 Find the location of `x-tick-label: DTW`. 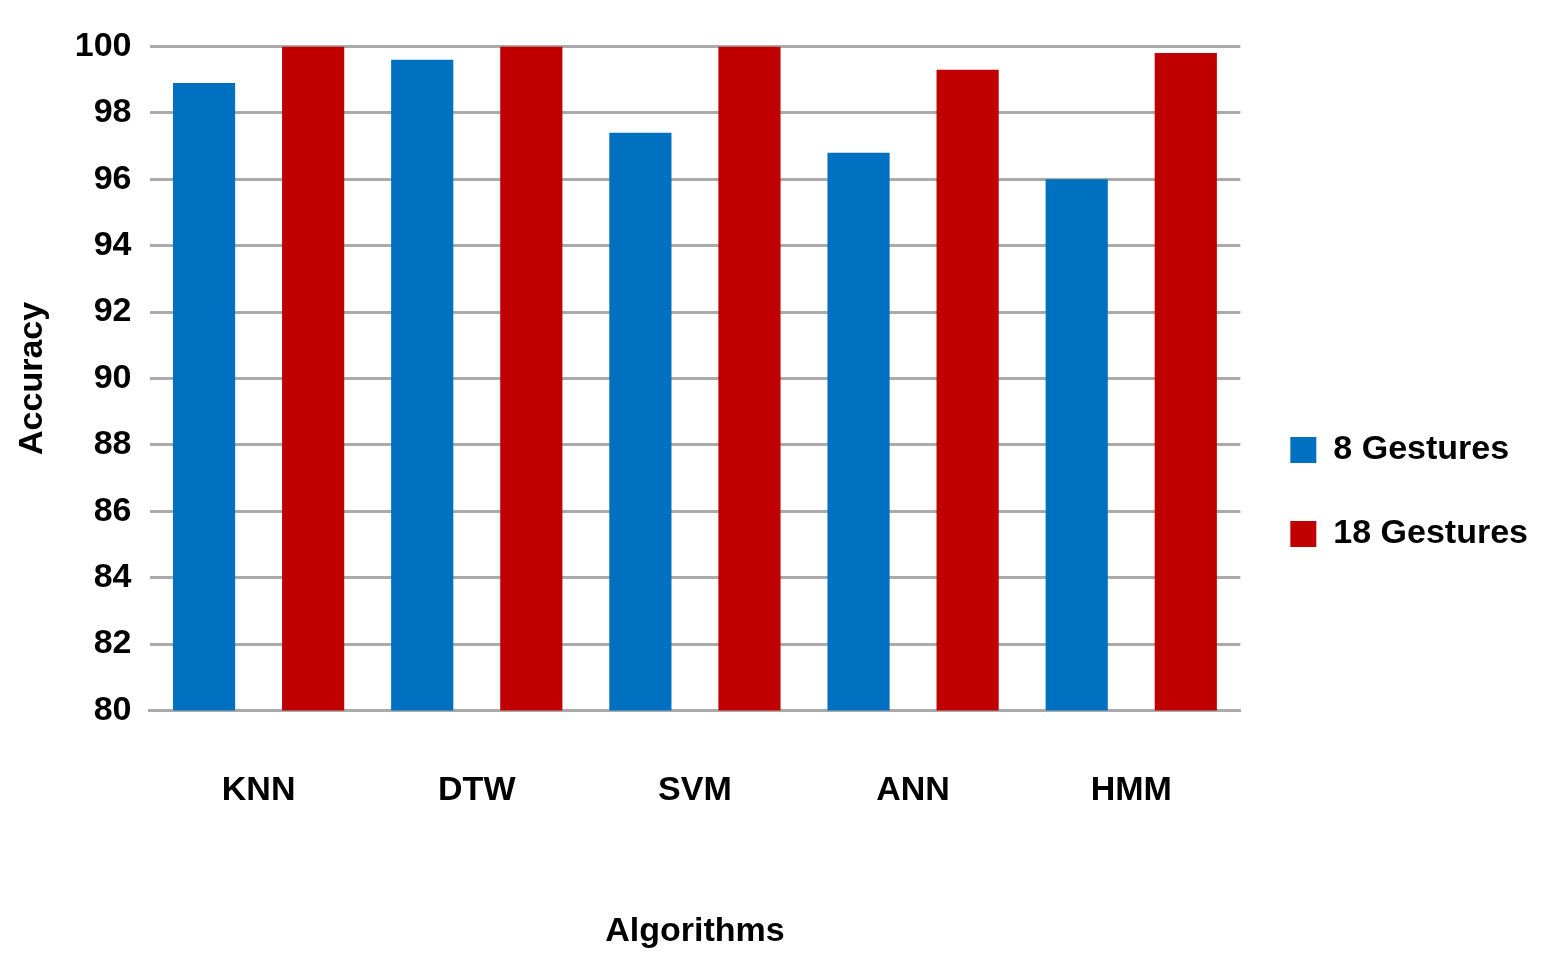

x-tick-label: DTW is located at coordinates (477, 788).